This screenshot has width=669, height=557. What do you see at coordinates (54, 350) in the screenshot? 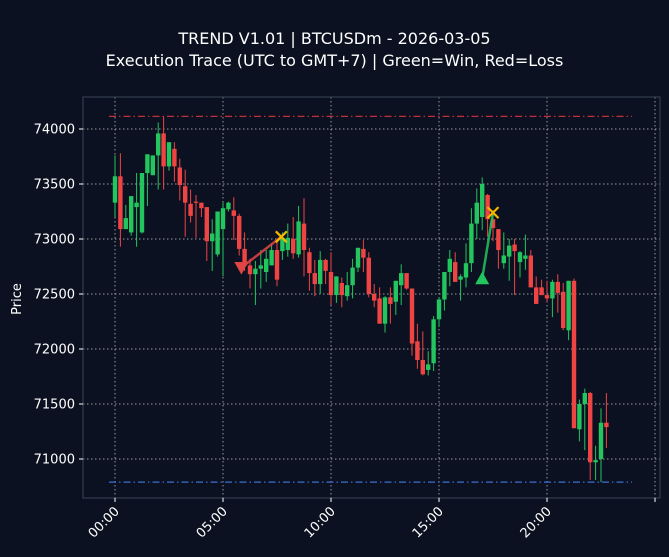
I see `y-tick-label: 72000` at bounding box center [54, 350].